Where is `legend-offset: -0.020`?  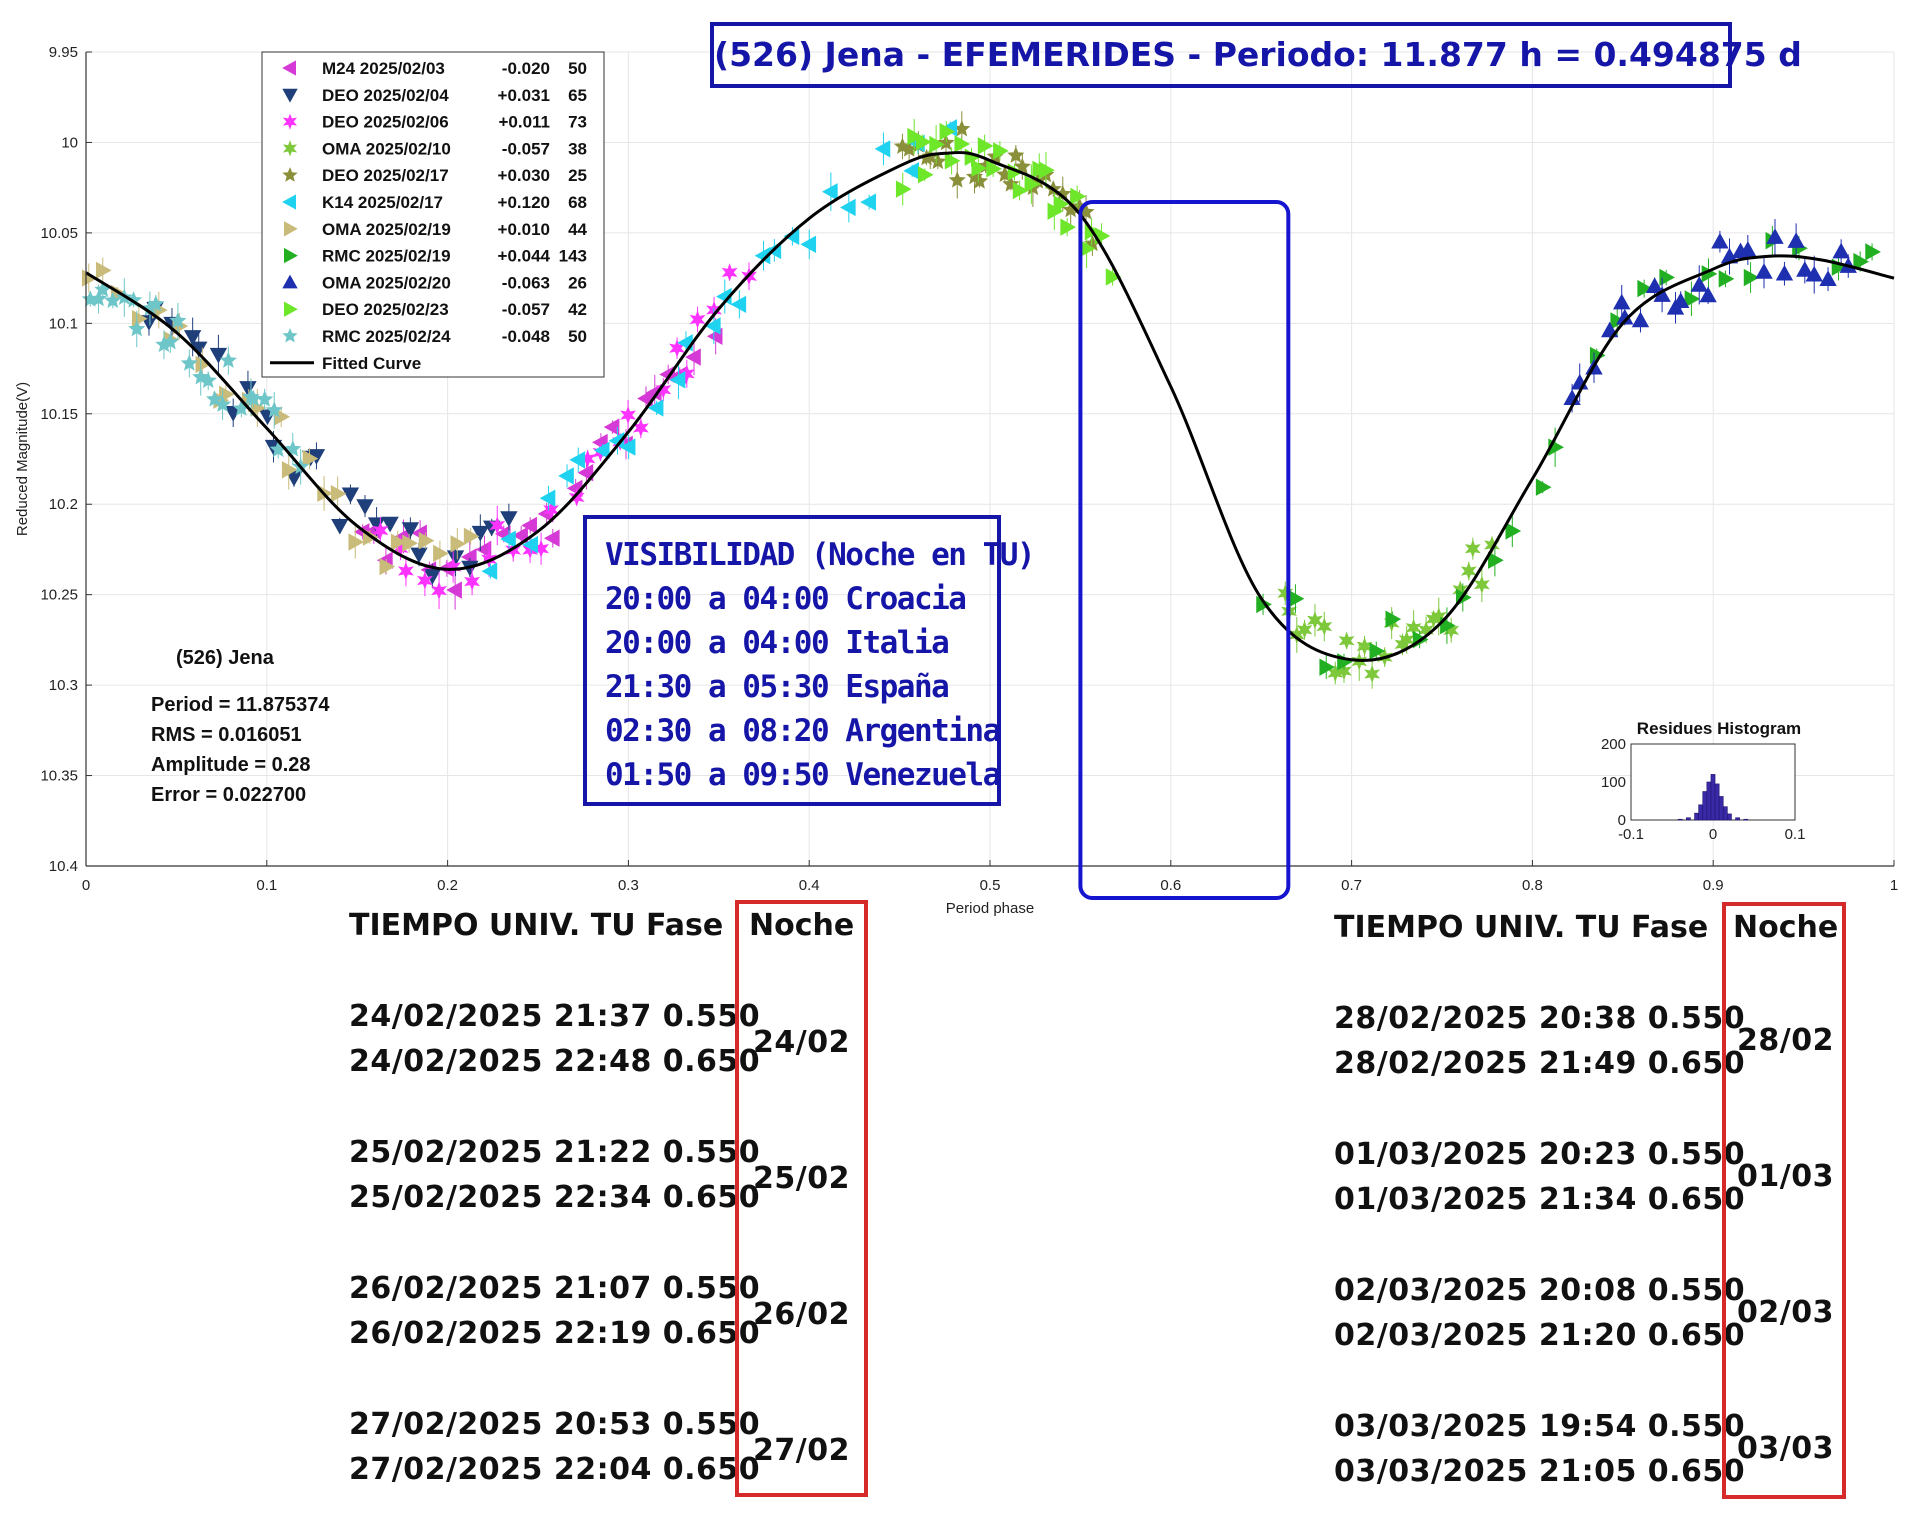
legend-offset: -0.020 is located at coordinates (526, 68).